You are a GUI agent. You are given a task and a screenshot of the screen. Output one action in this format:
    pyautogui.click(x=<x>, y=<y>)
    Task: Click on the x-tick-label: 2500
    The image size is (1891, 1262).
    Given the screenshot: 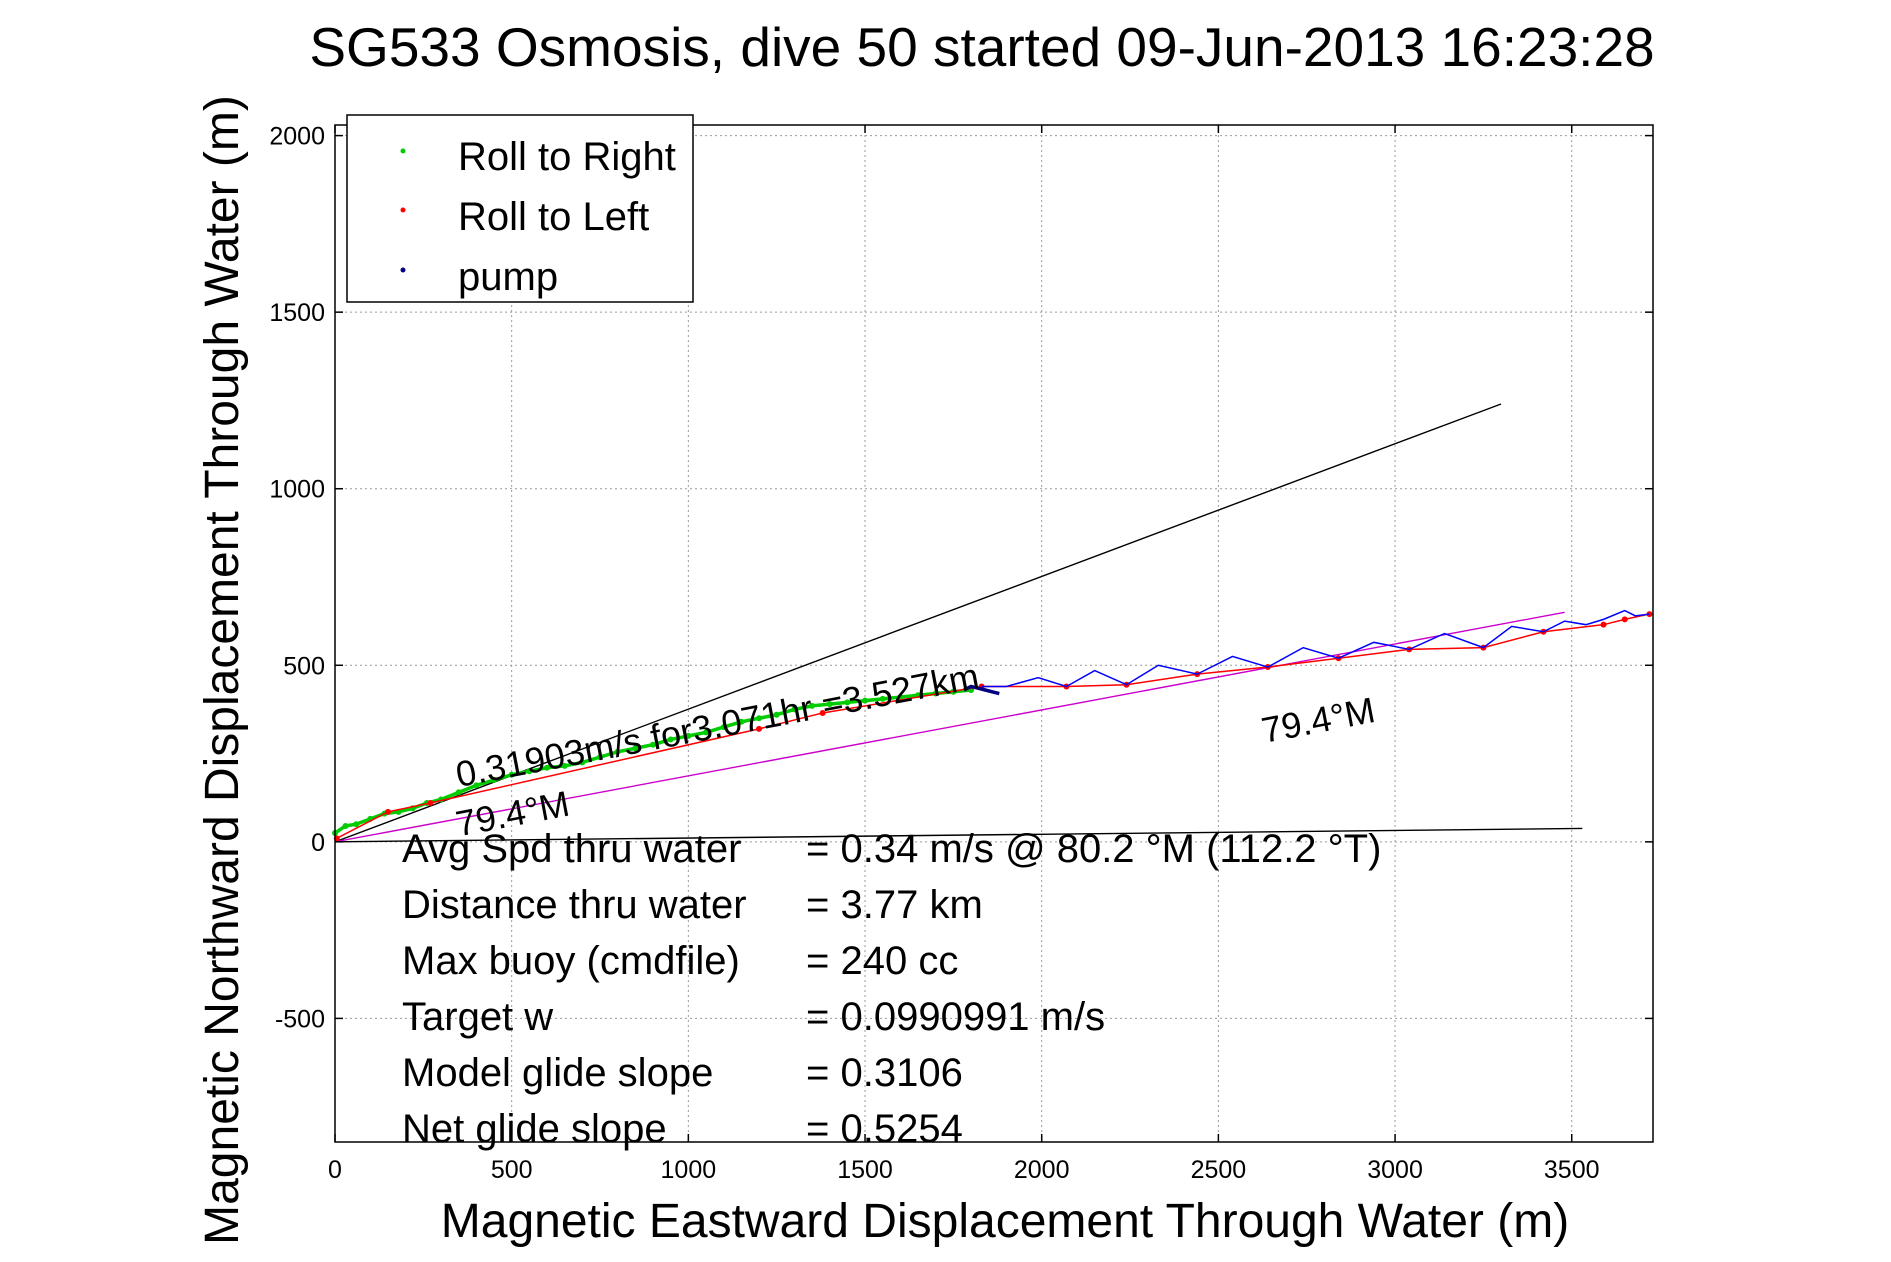 What is the action you would take?
    pyautogui.click(x=1219, y=1170)
    